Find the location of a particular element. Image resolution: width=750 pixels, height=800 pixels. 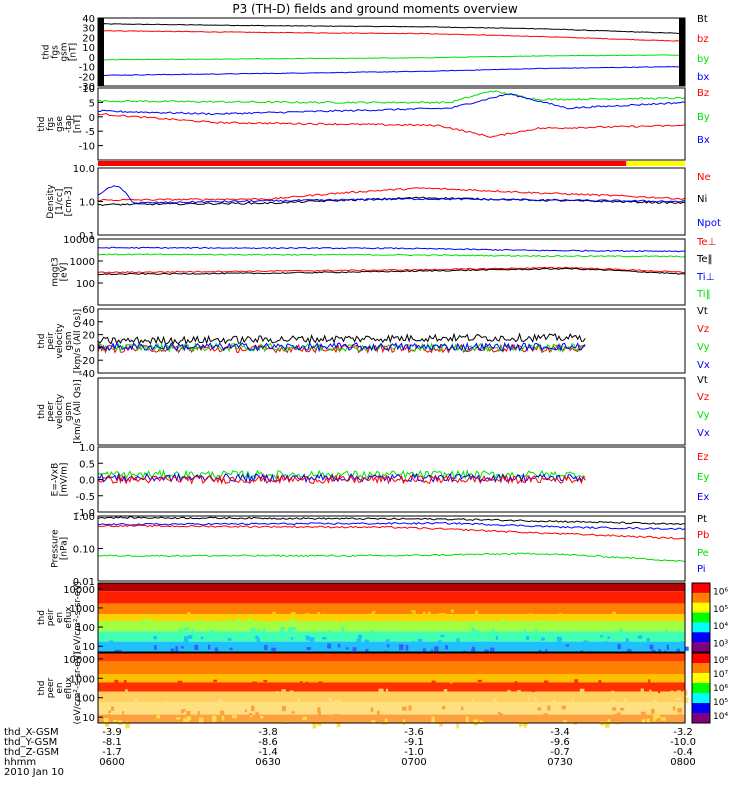

x-tick-label: -9.1 is located at coordinates (414, 742).